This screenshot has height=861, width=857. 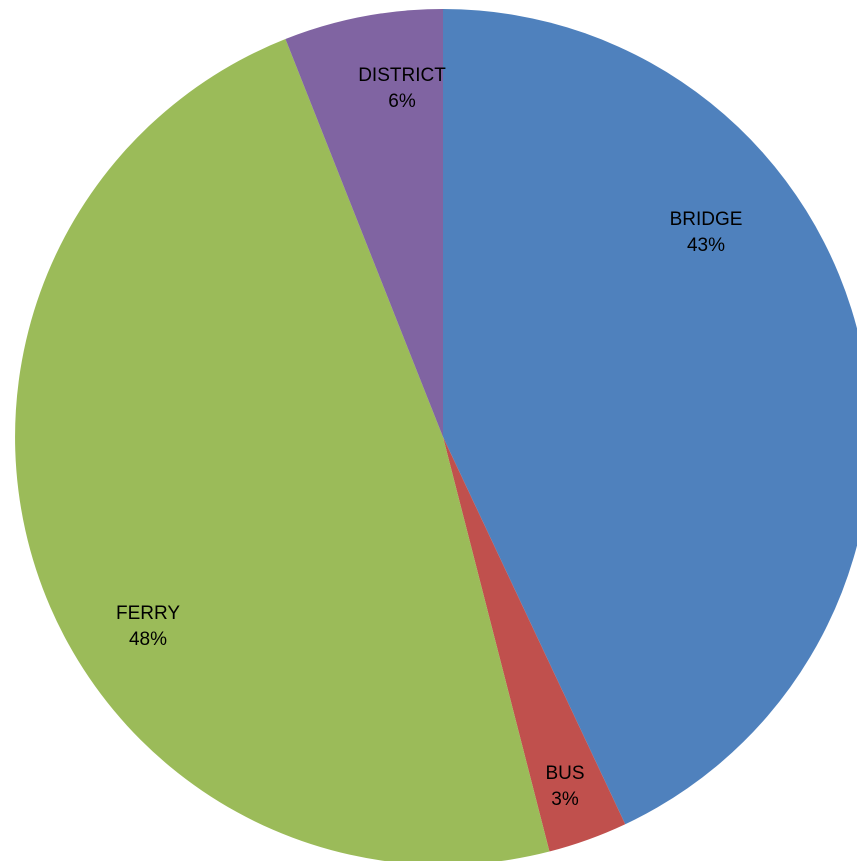 What do you see at coordinates (706, 219) in the screenshot?
I see `slice-label-bridge: BRIDGE` at bounding box center [706, 219].